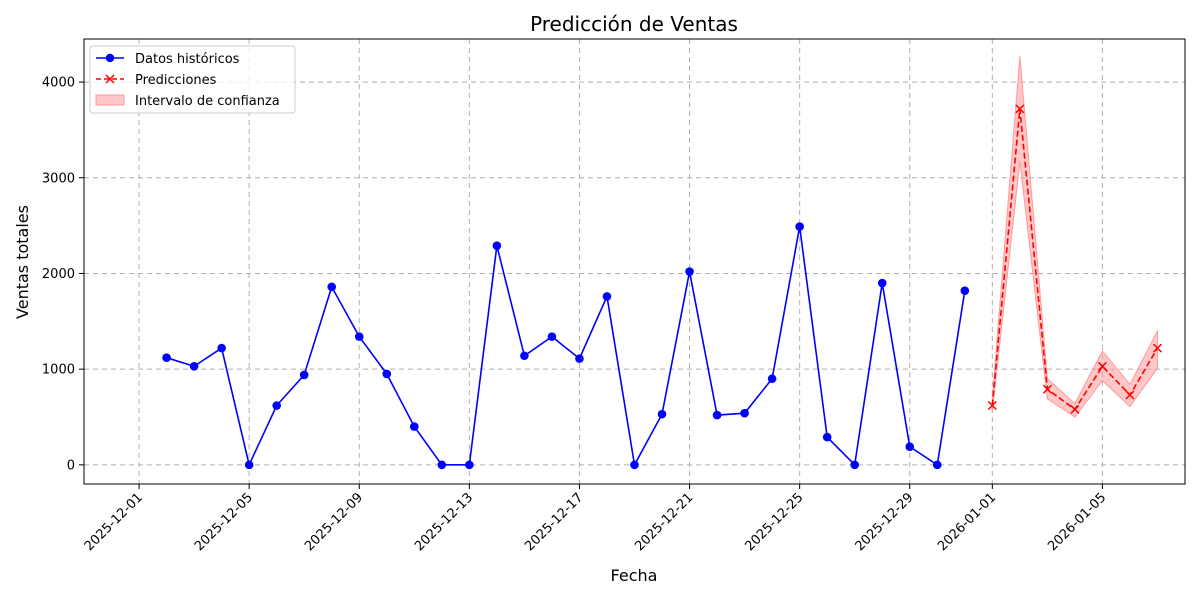 The width and height of the screenshot is (1200, 600). I want to click on confidence-interval-band, so click(1074, 237).